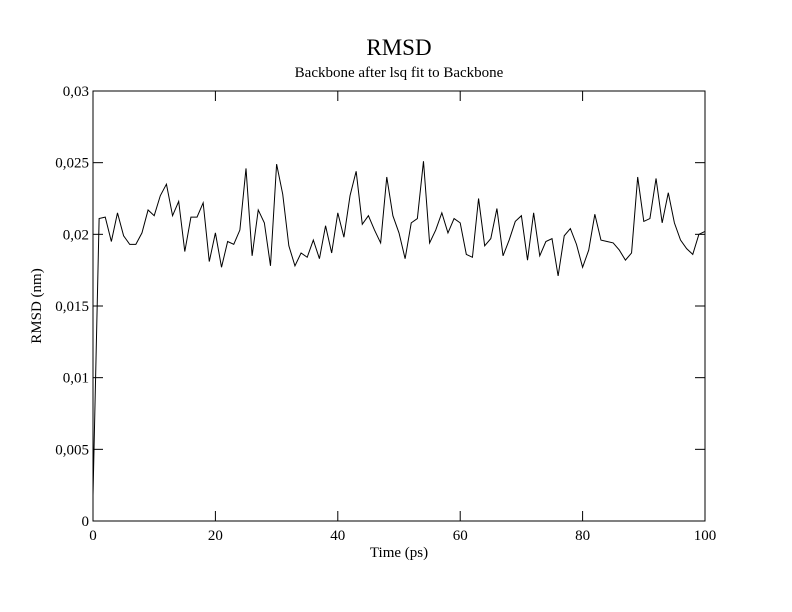 This screenshot has width=792, height=612. I want to click on y-tick-label: 0,005, so click(72, 450).